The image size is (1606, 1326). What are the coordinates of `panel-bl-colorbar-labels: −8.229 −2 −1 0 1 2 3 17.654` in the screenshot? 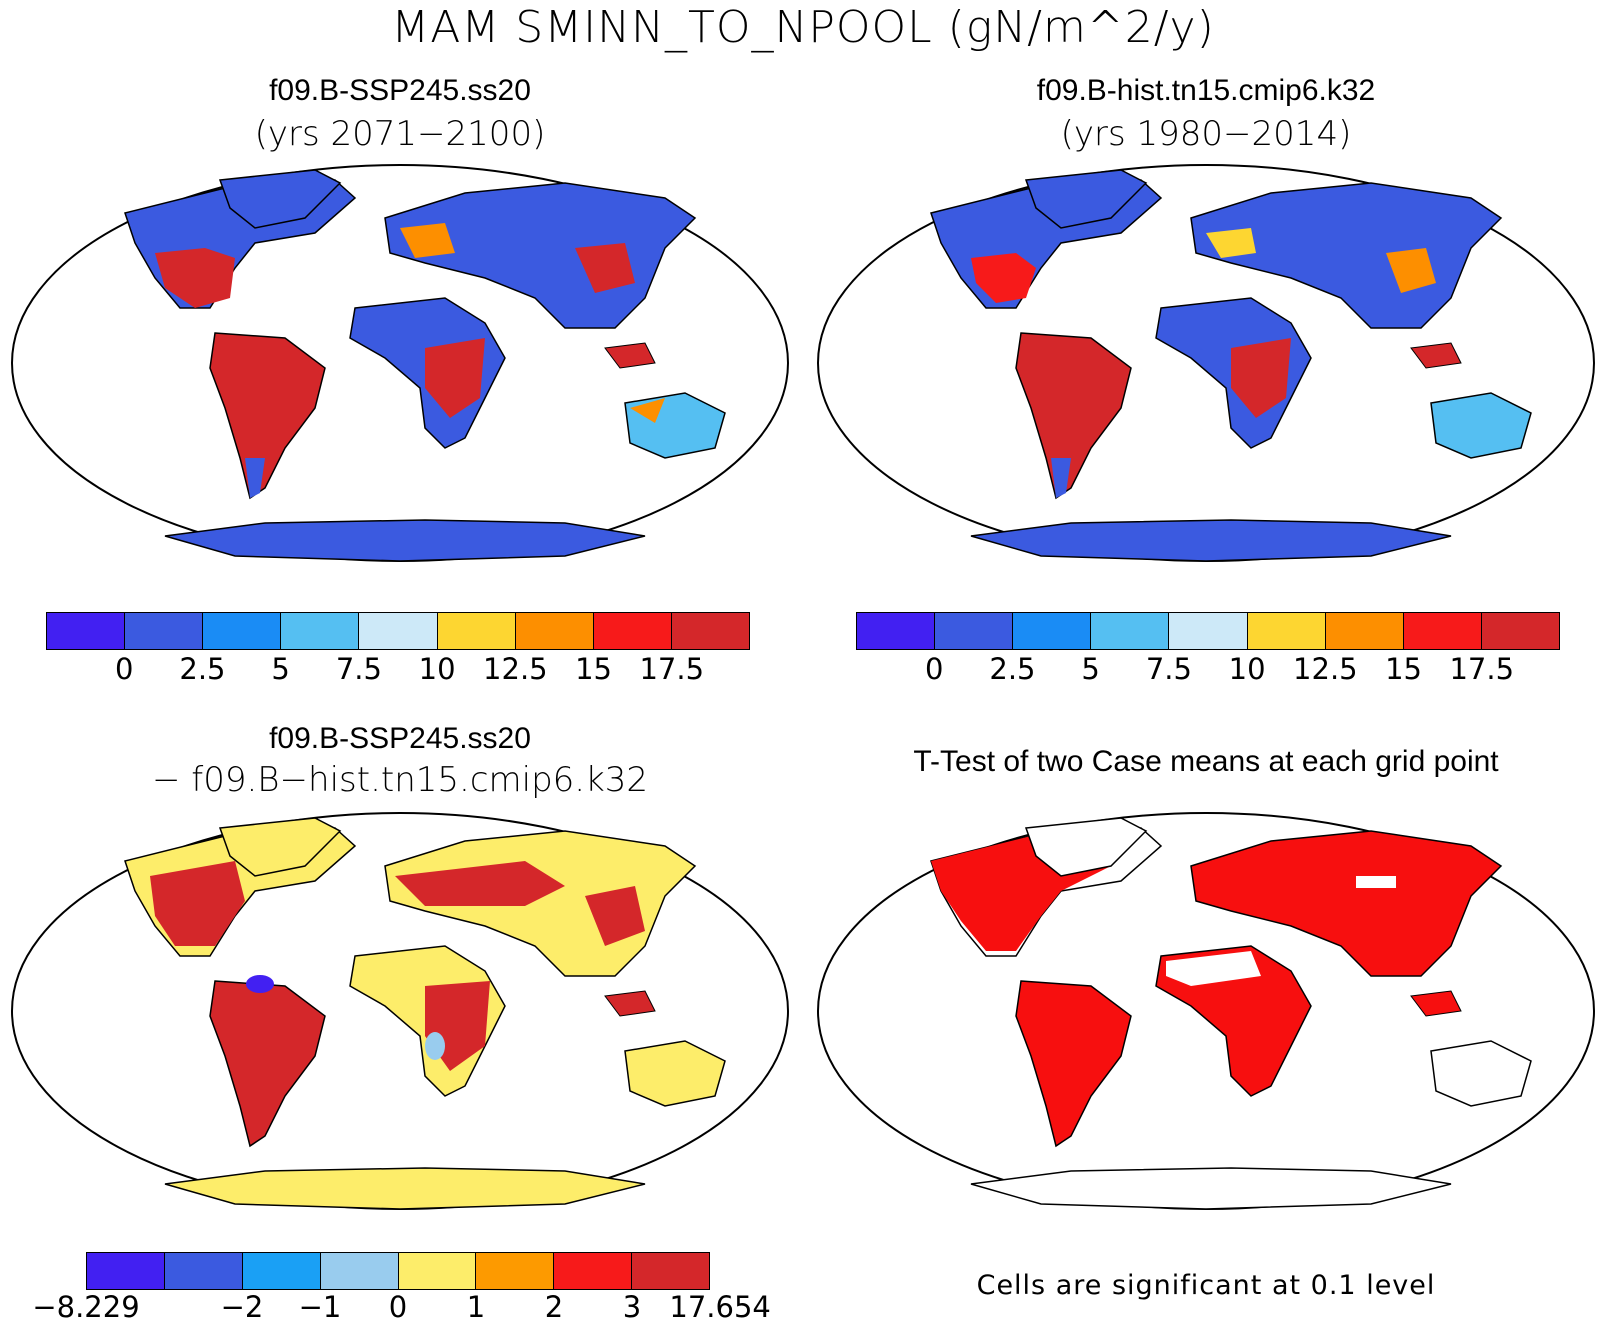 It's located at (401, 1308).